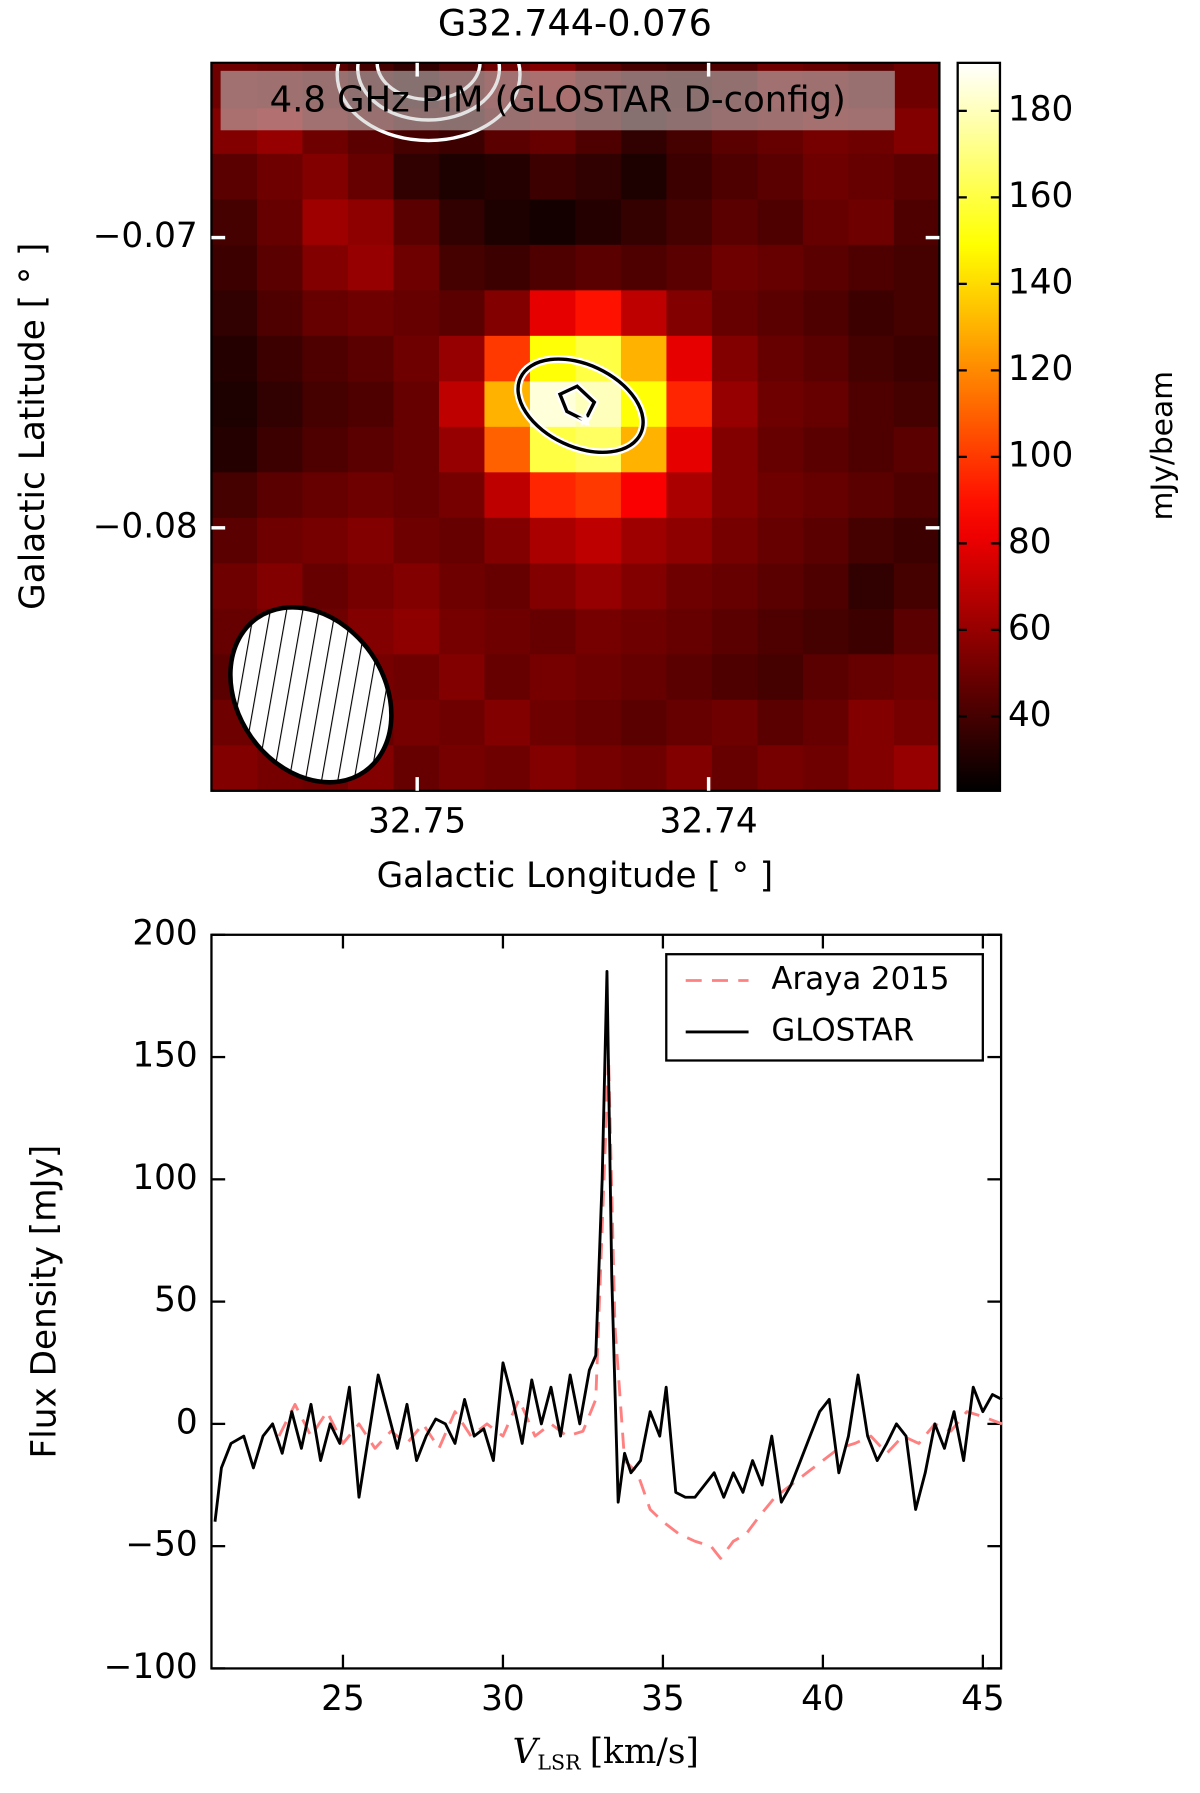  I want to click on x-tick-label: 32.75, so click(417, 821).